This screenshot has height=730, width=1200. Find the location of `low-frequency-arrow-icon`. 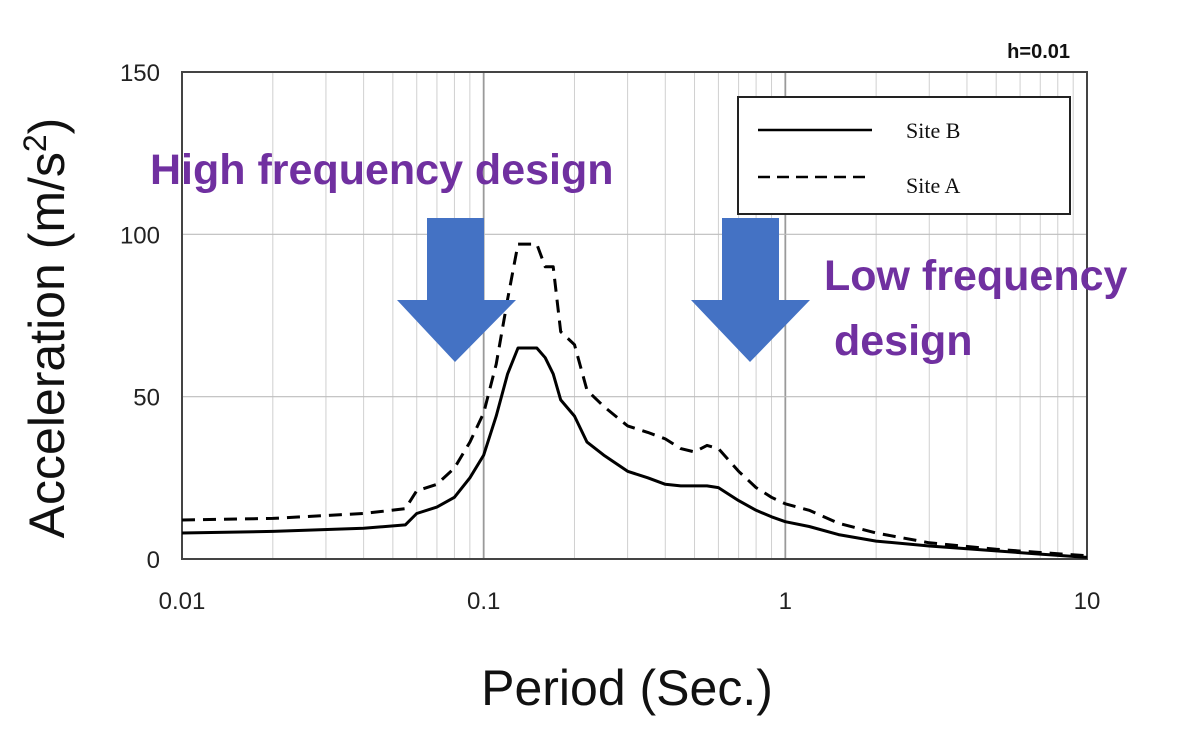

low-frequency-arrow-icon is located at coordinates (750, 290).